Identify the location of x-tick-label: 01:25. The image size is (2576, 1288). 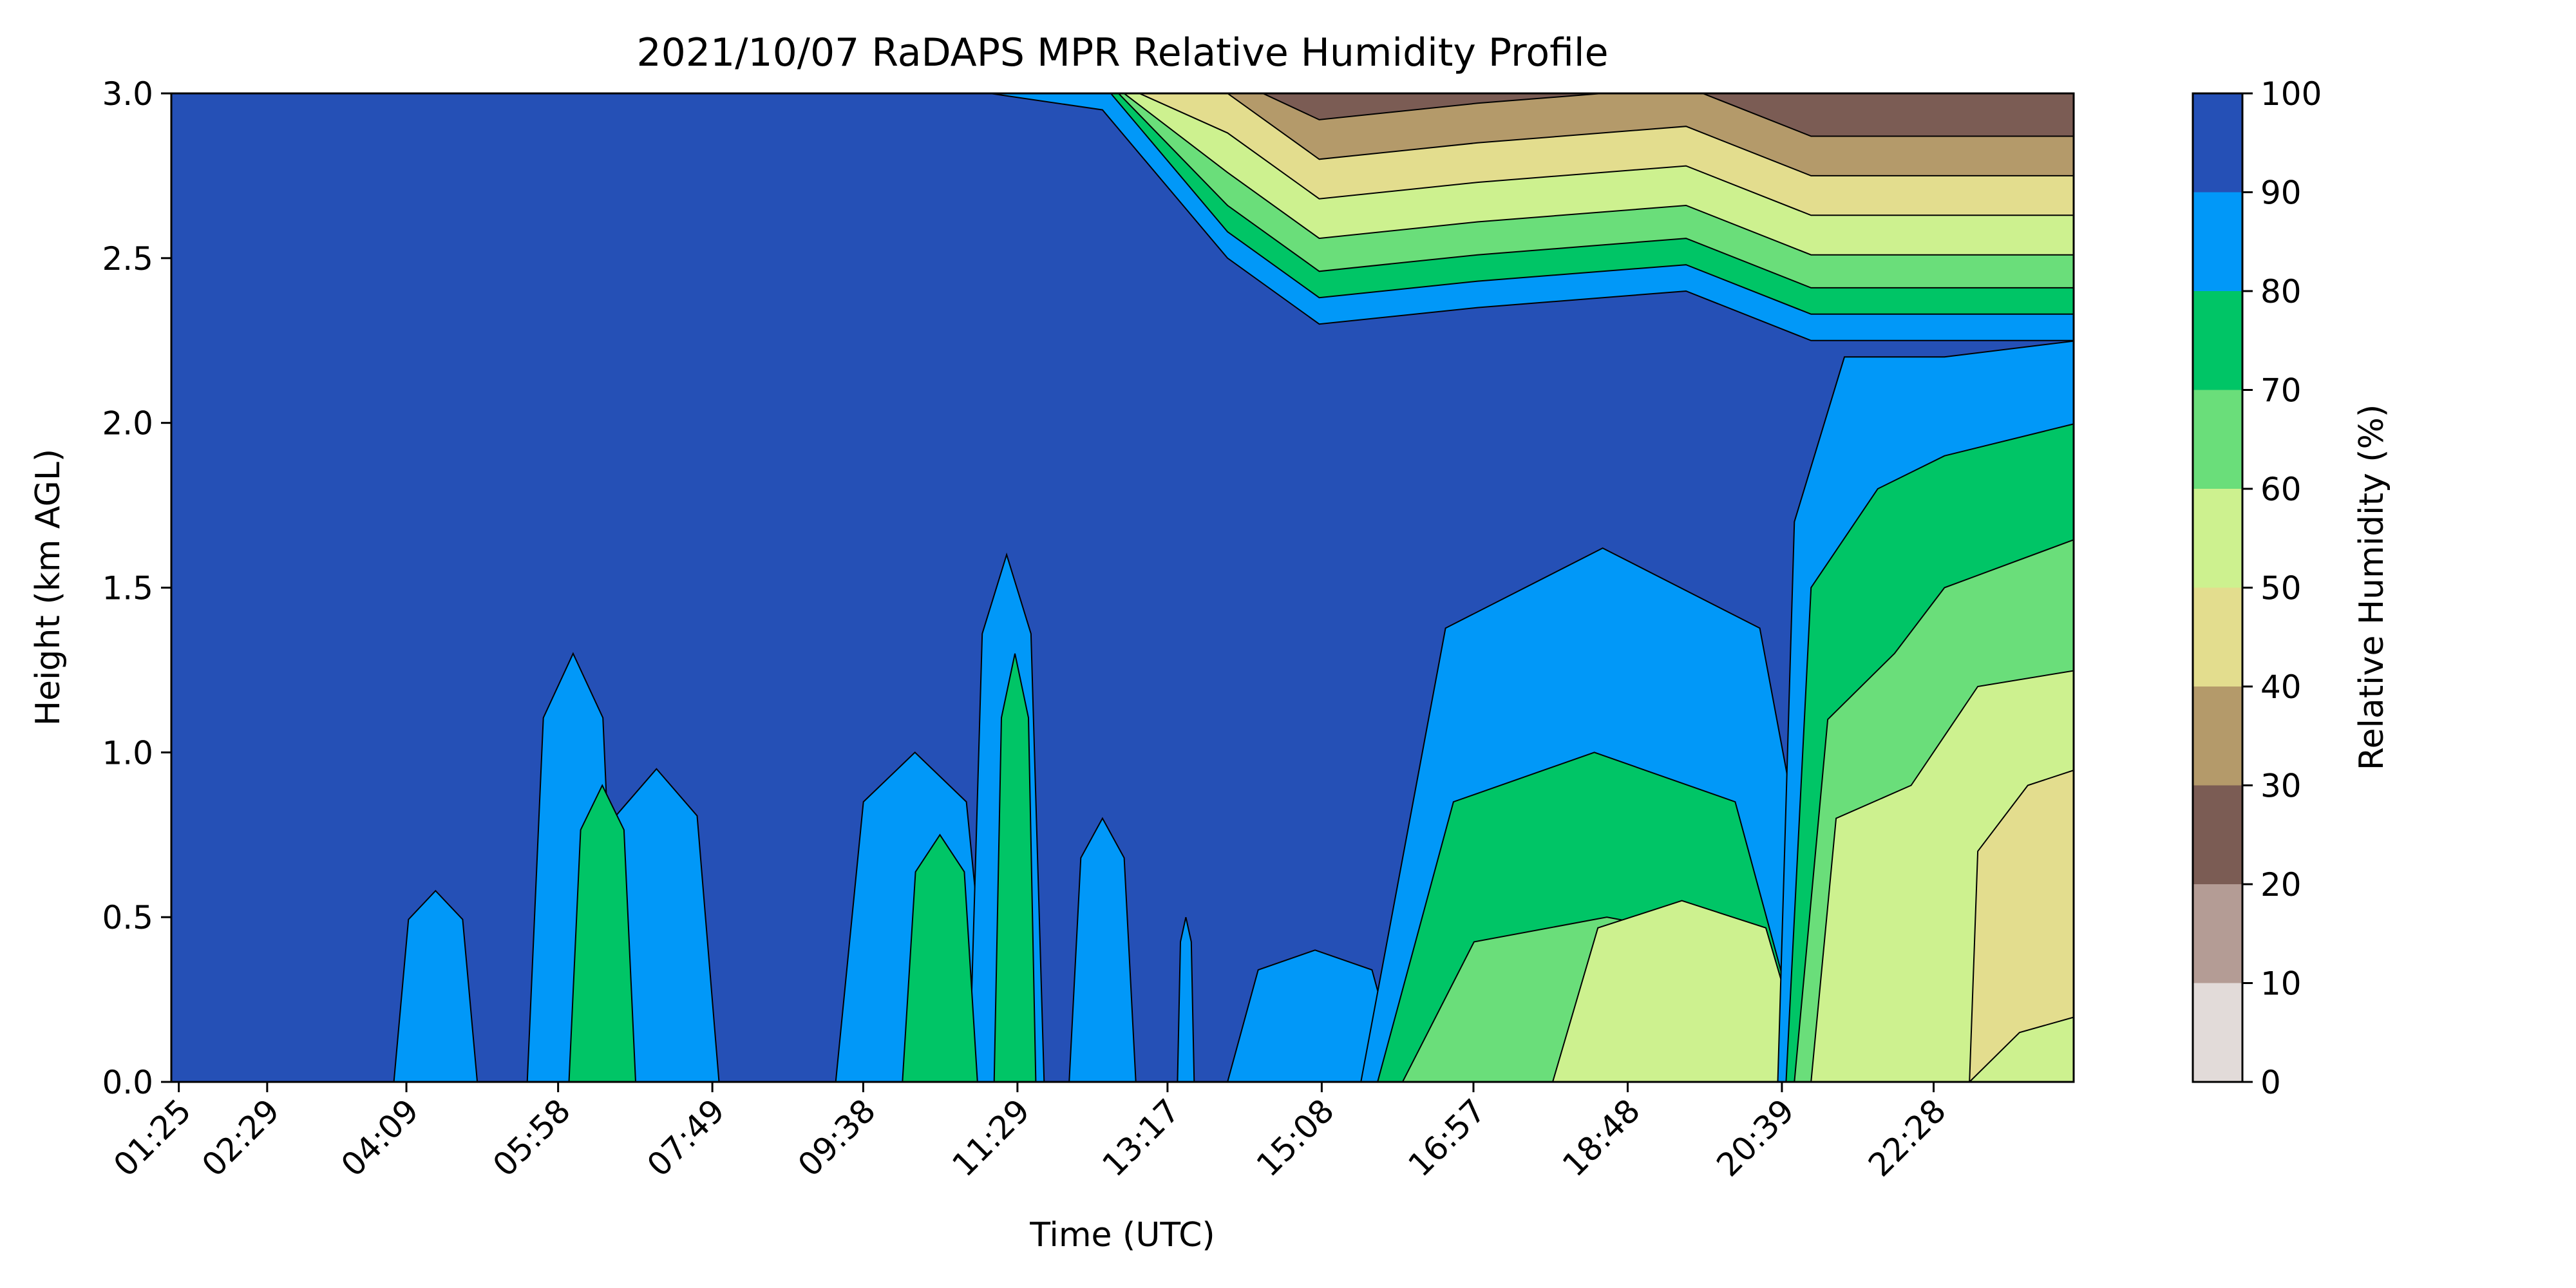
(152, 1138).